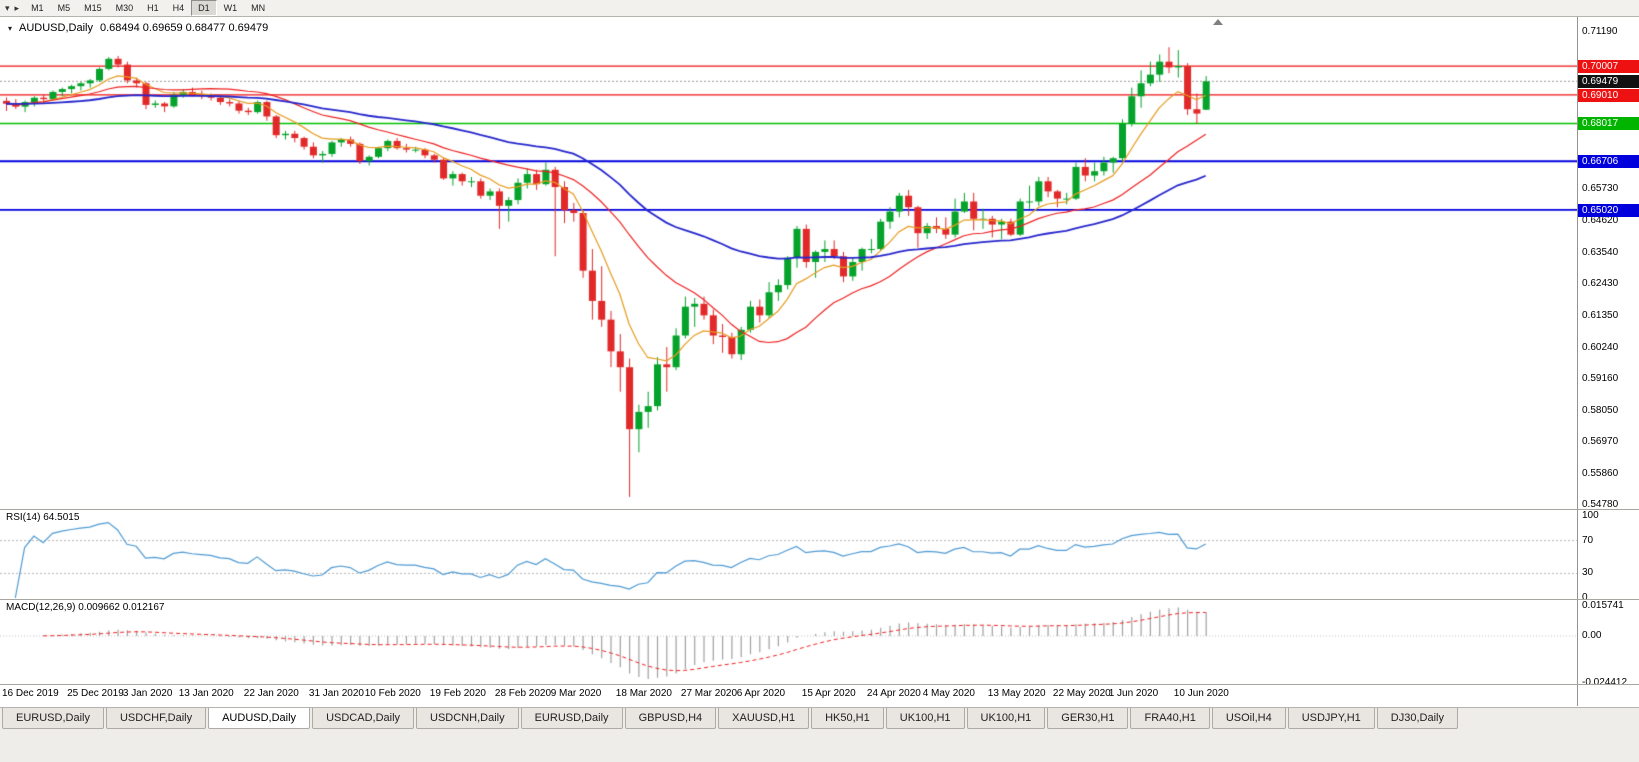  Describe the element at coordinates (43, 517) in the screenshot. I see `rsi-indicator-label: RSI(14) 64.5015` at that location.